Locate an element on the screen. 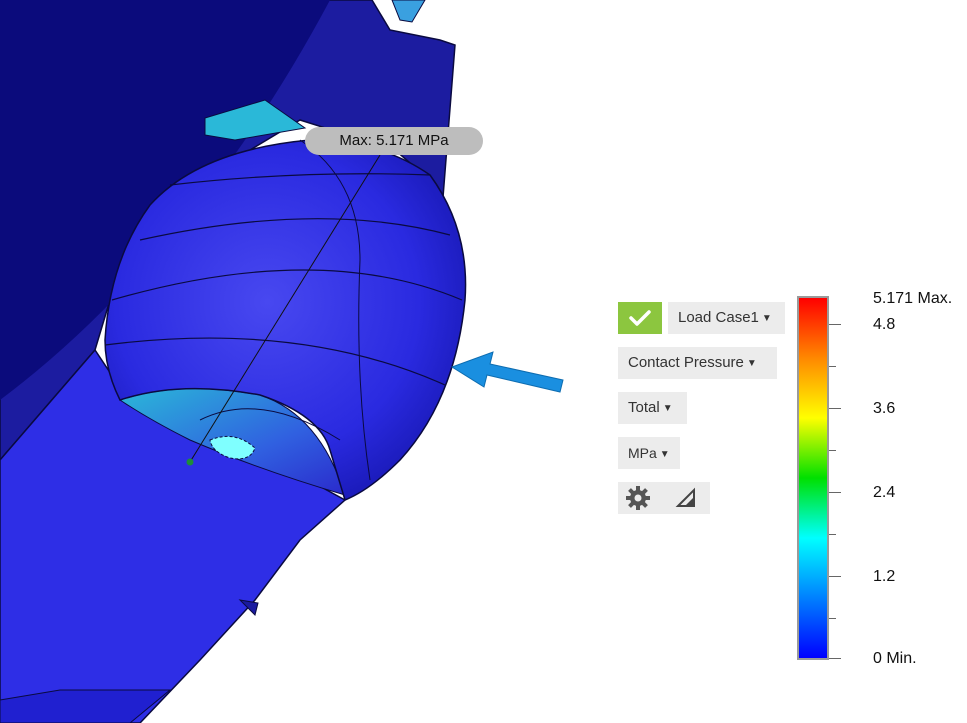 This screenshot has width=967, height=723. gear-icon is located at coordinates (638, 498).